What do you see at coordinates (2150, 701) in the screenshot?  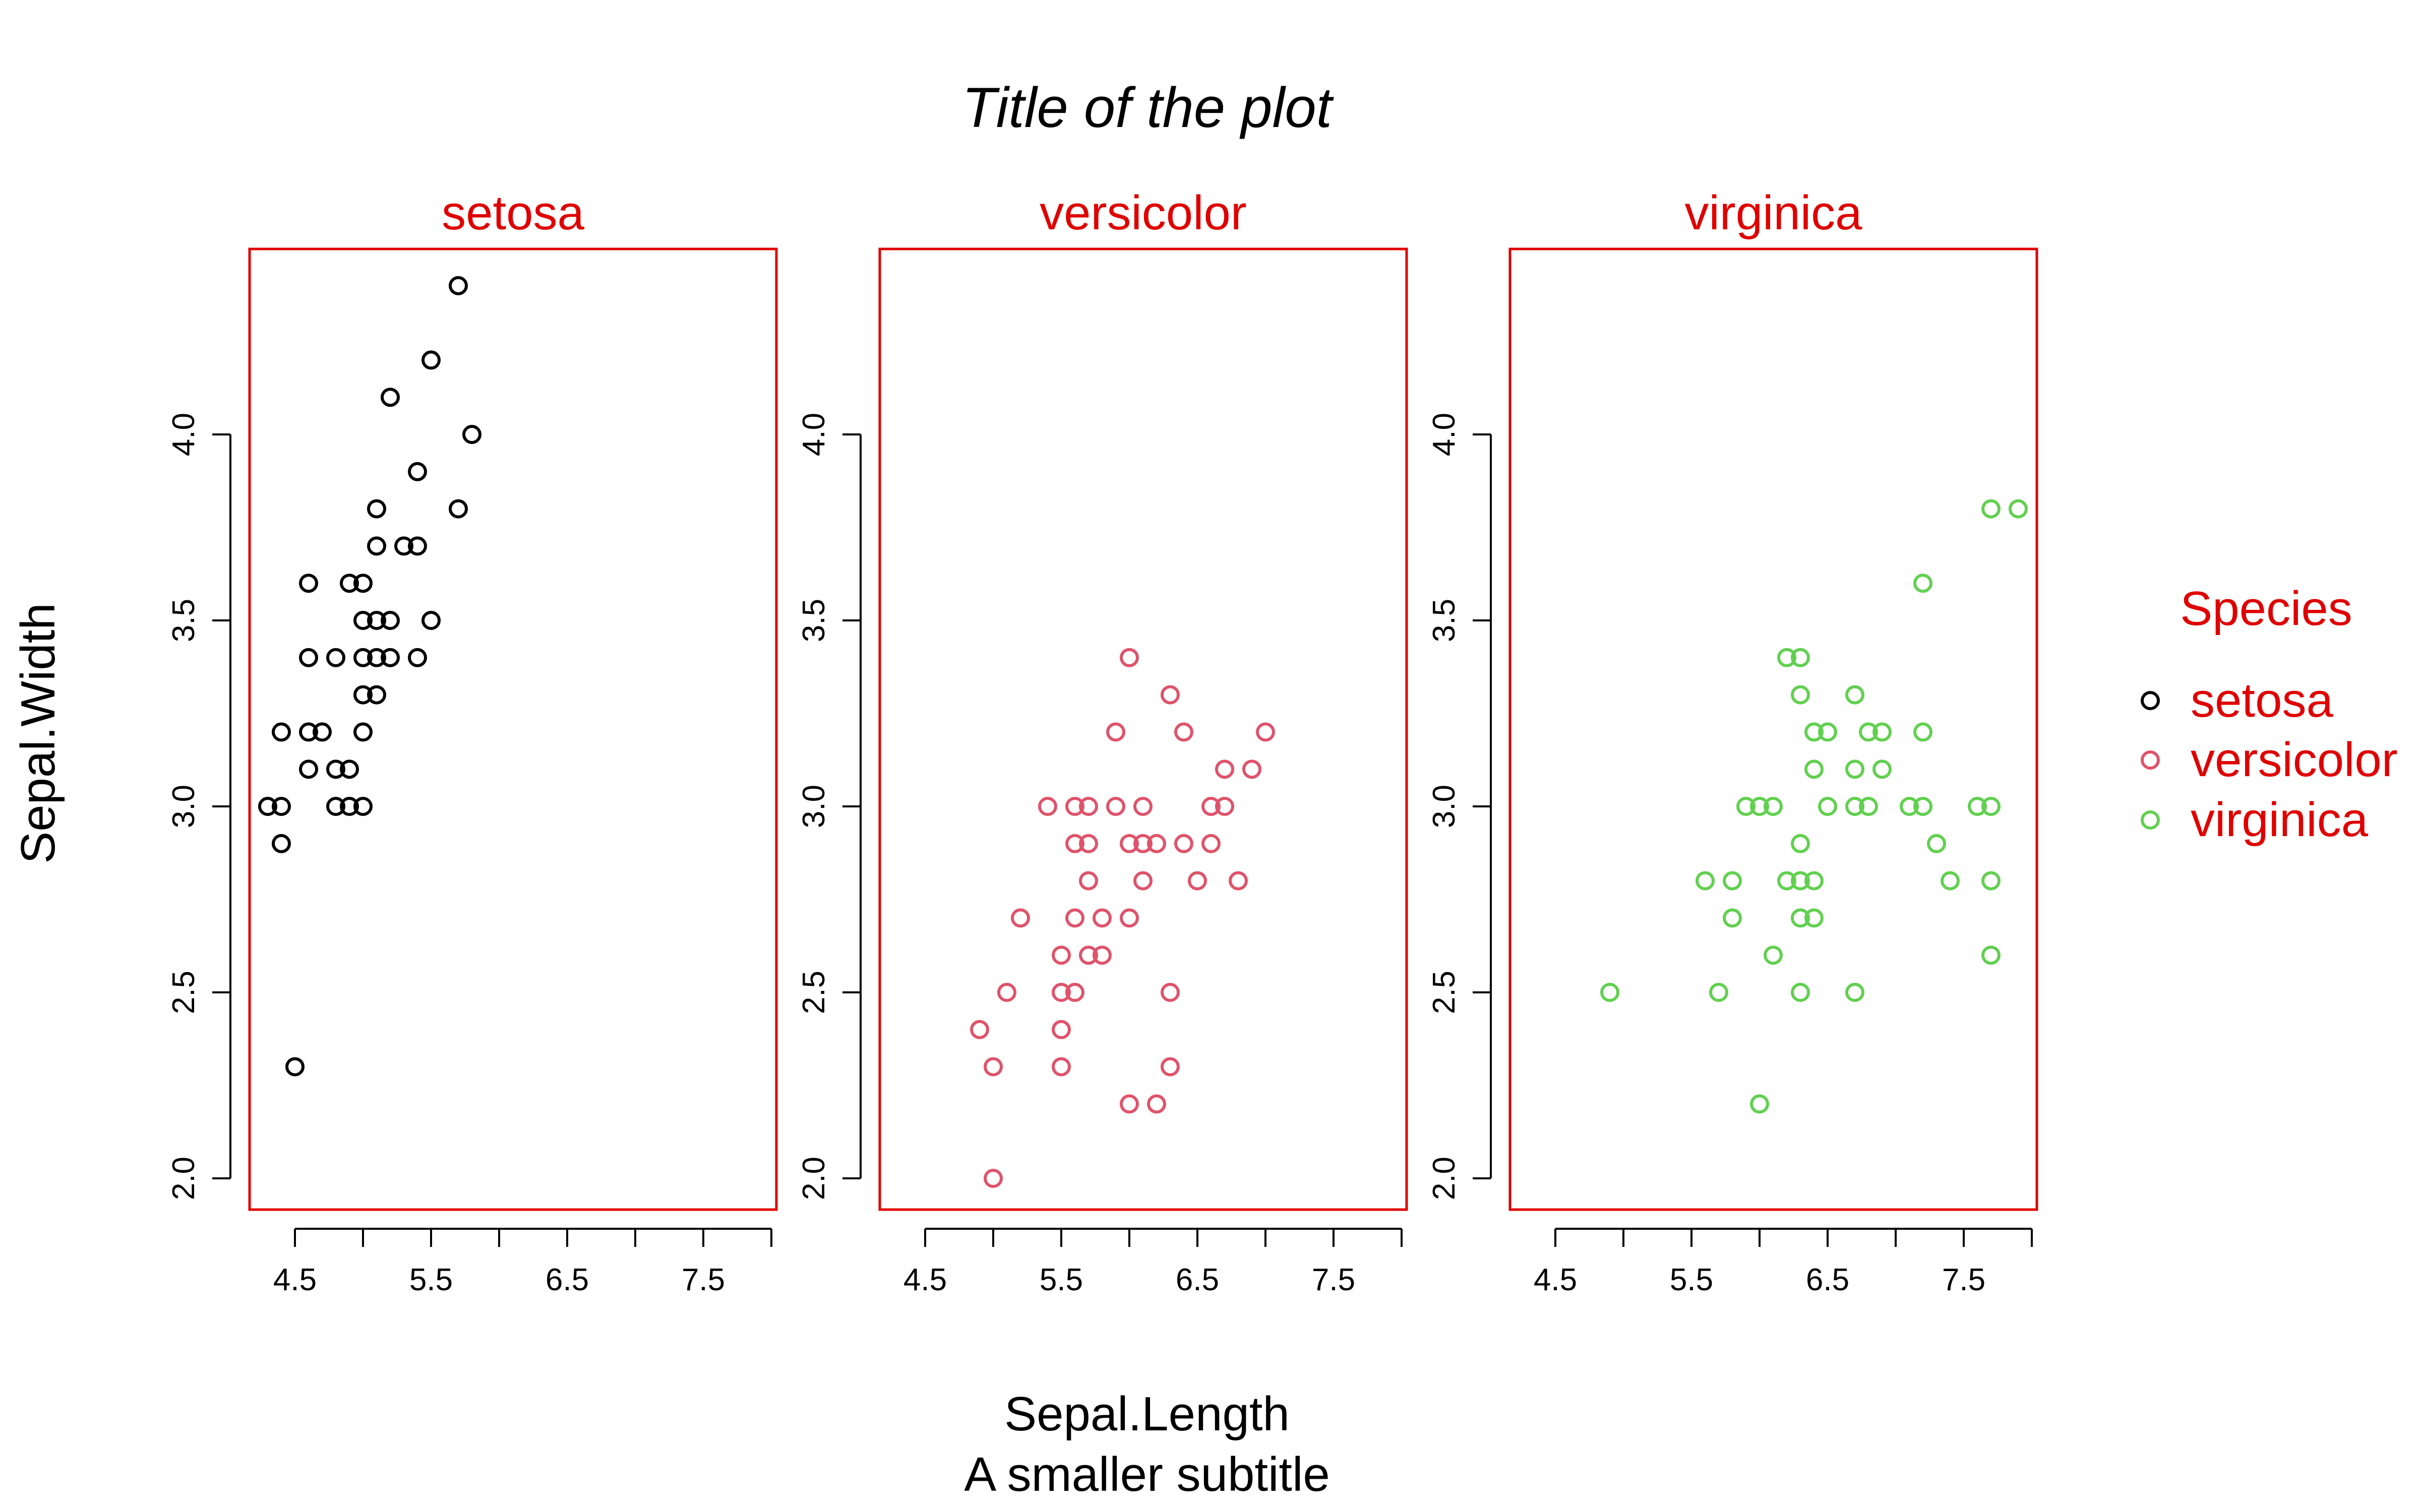 I see `legend-marker-setosa` at bounding box center [2150, 701].